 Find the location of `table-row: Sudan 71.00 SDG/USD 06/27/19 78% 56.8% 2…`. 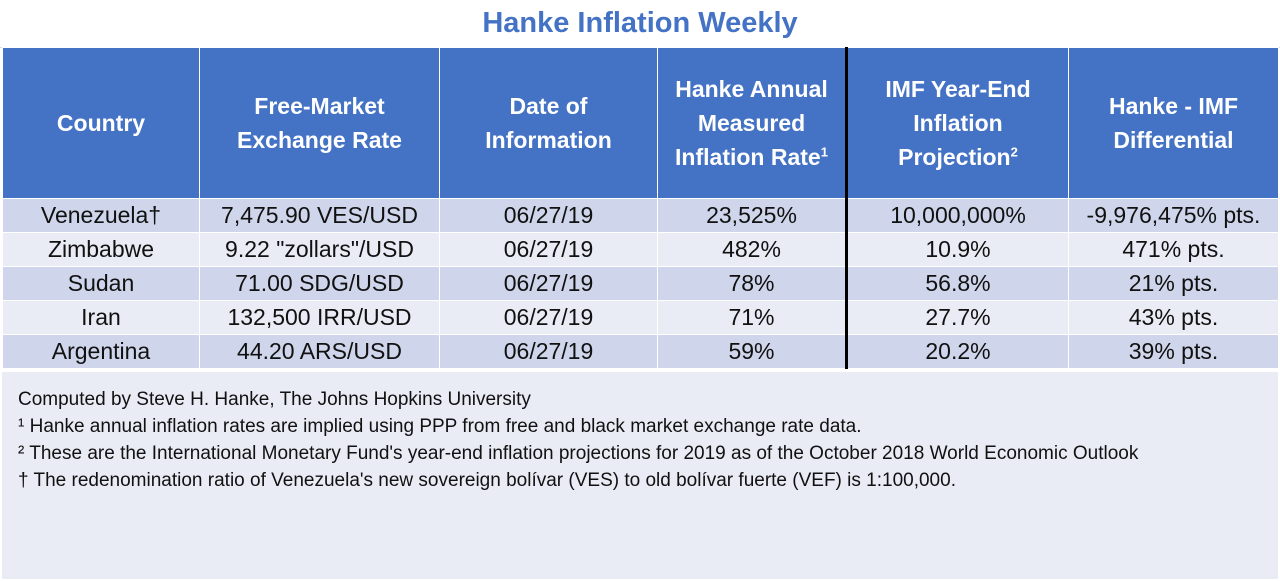

table-row: Sudan 71.00 SDG/USD 06/27/19 78% 56.8% 2… is located at coordinates (640, 283).